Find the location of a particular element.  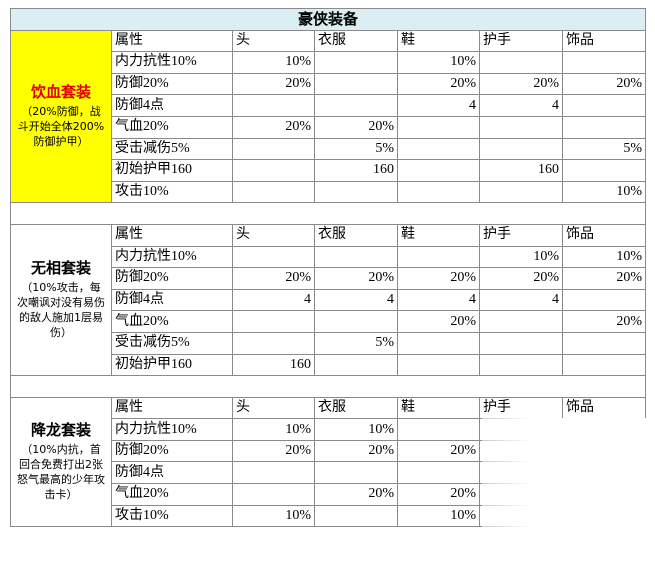

stat-row: 受击减伤5% 5% 5% is located at coordinates (329, 149).